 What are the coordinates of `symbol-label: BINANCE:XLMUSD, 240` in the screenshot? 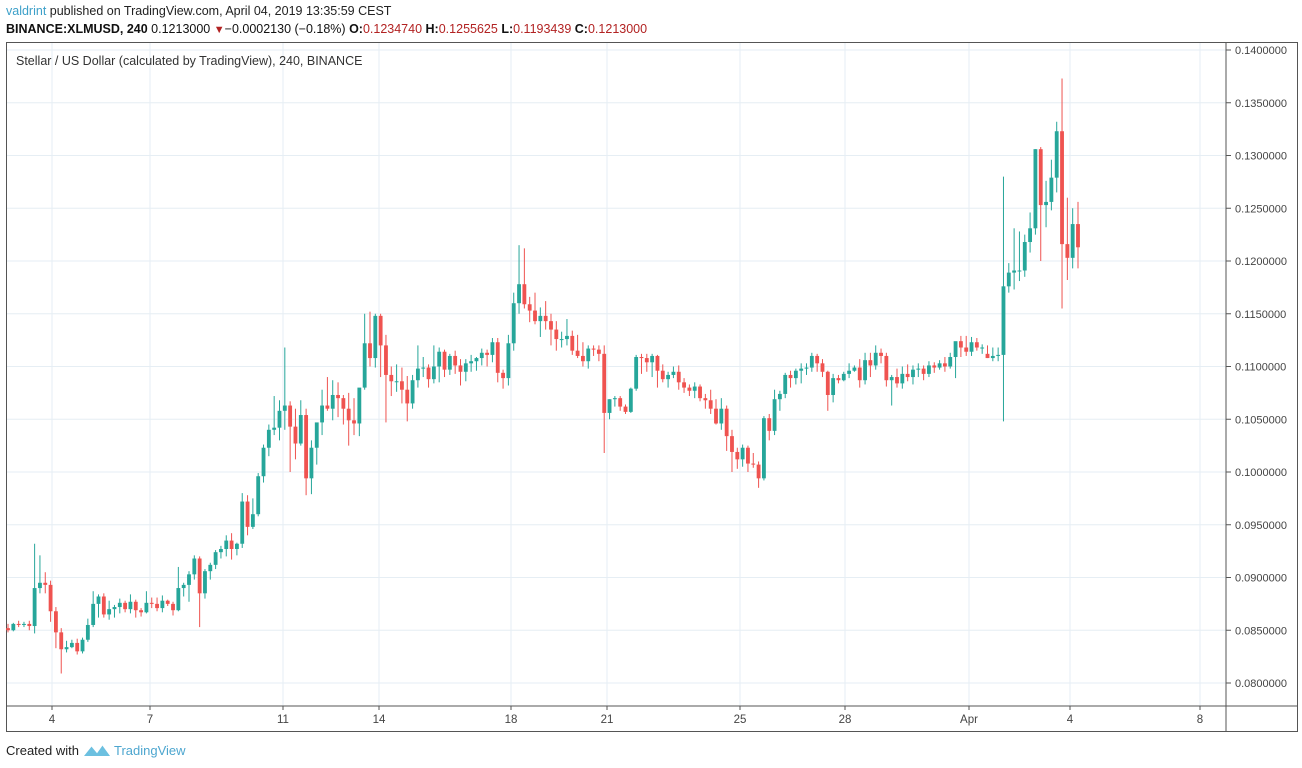 It's located at (77, 29).